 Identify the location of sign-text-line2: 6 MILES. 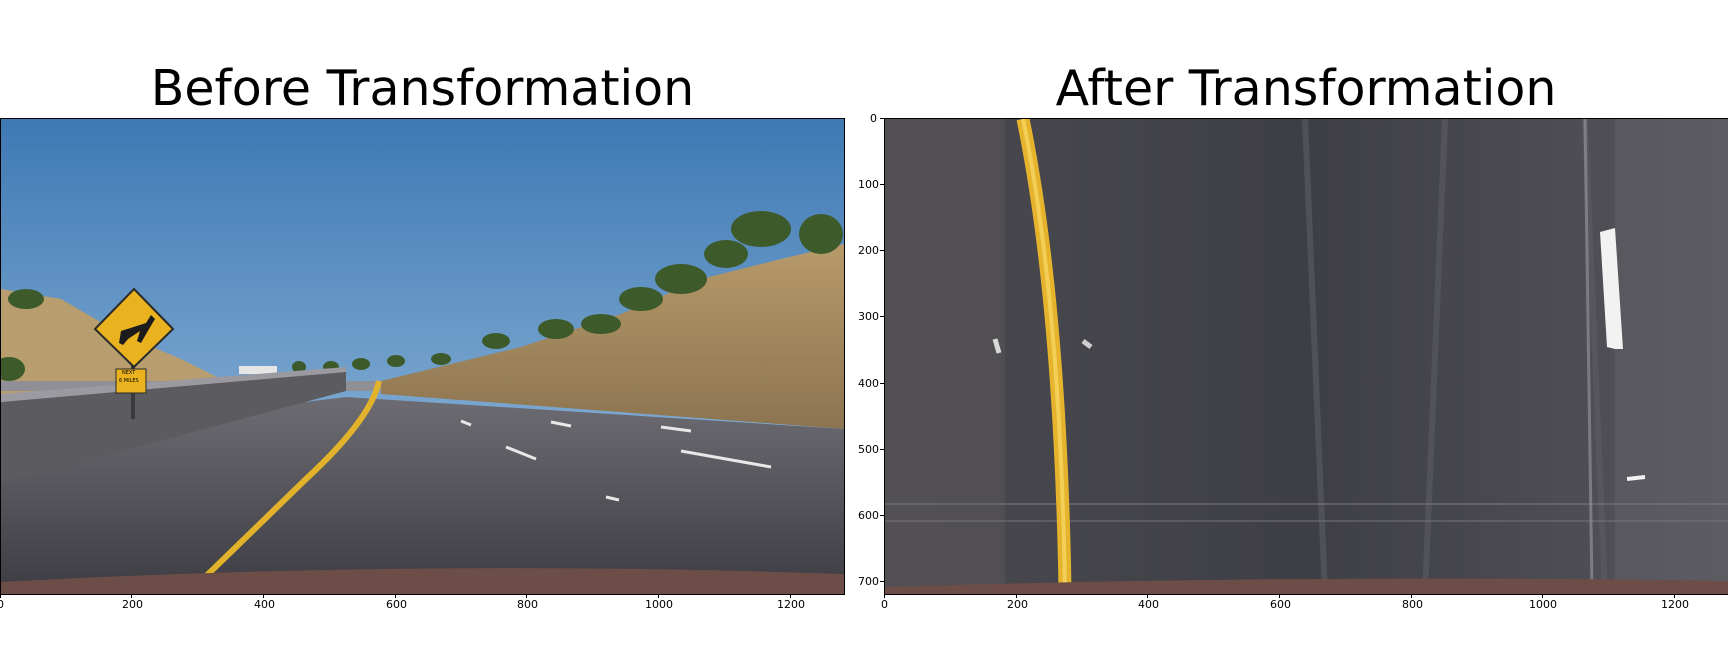
(129, 381).